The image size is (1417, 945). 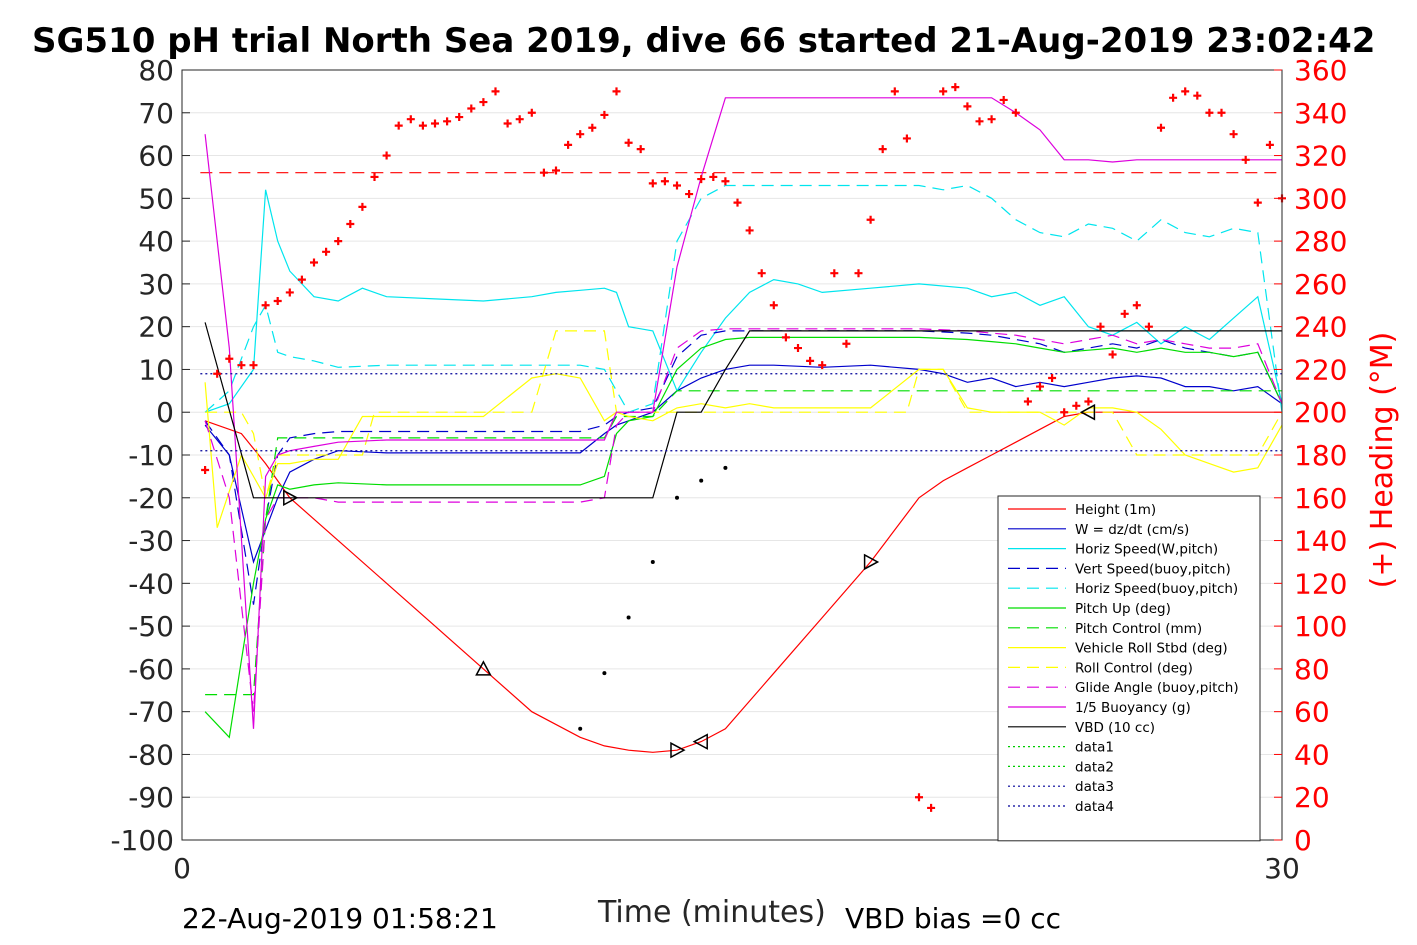 I want to click on footer-vbd-bias: VBD bias =0 cc, so click(x=953, y=918).